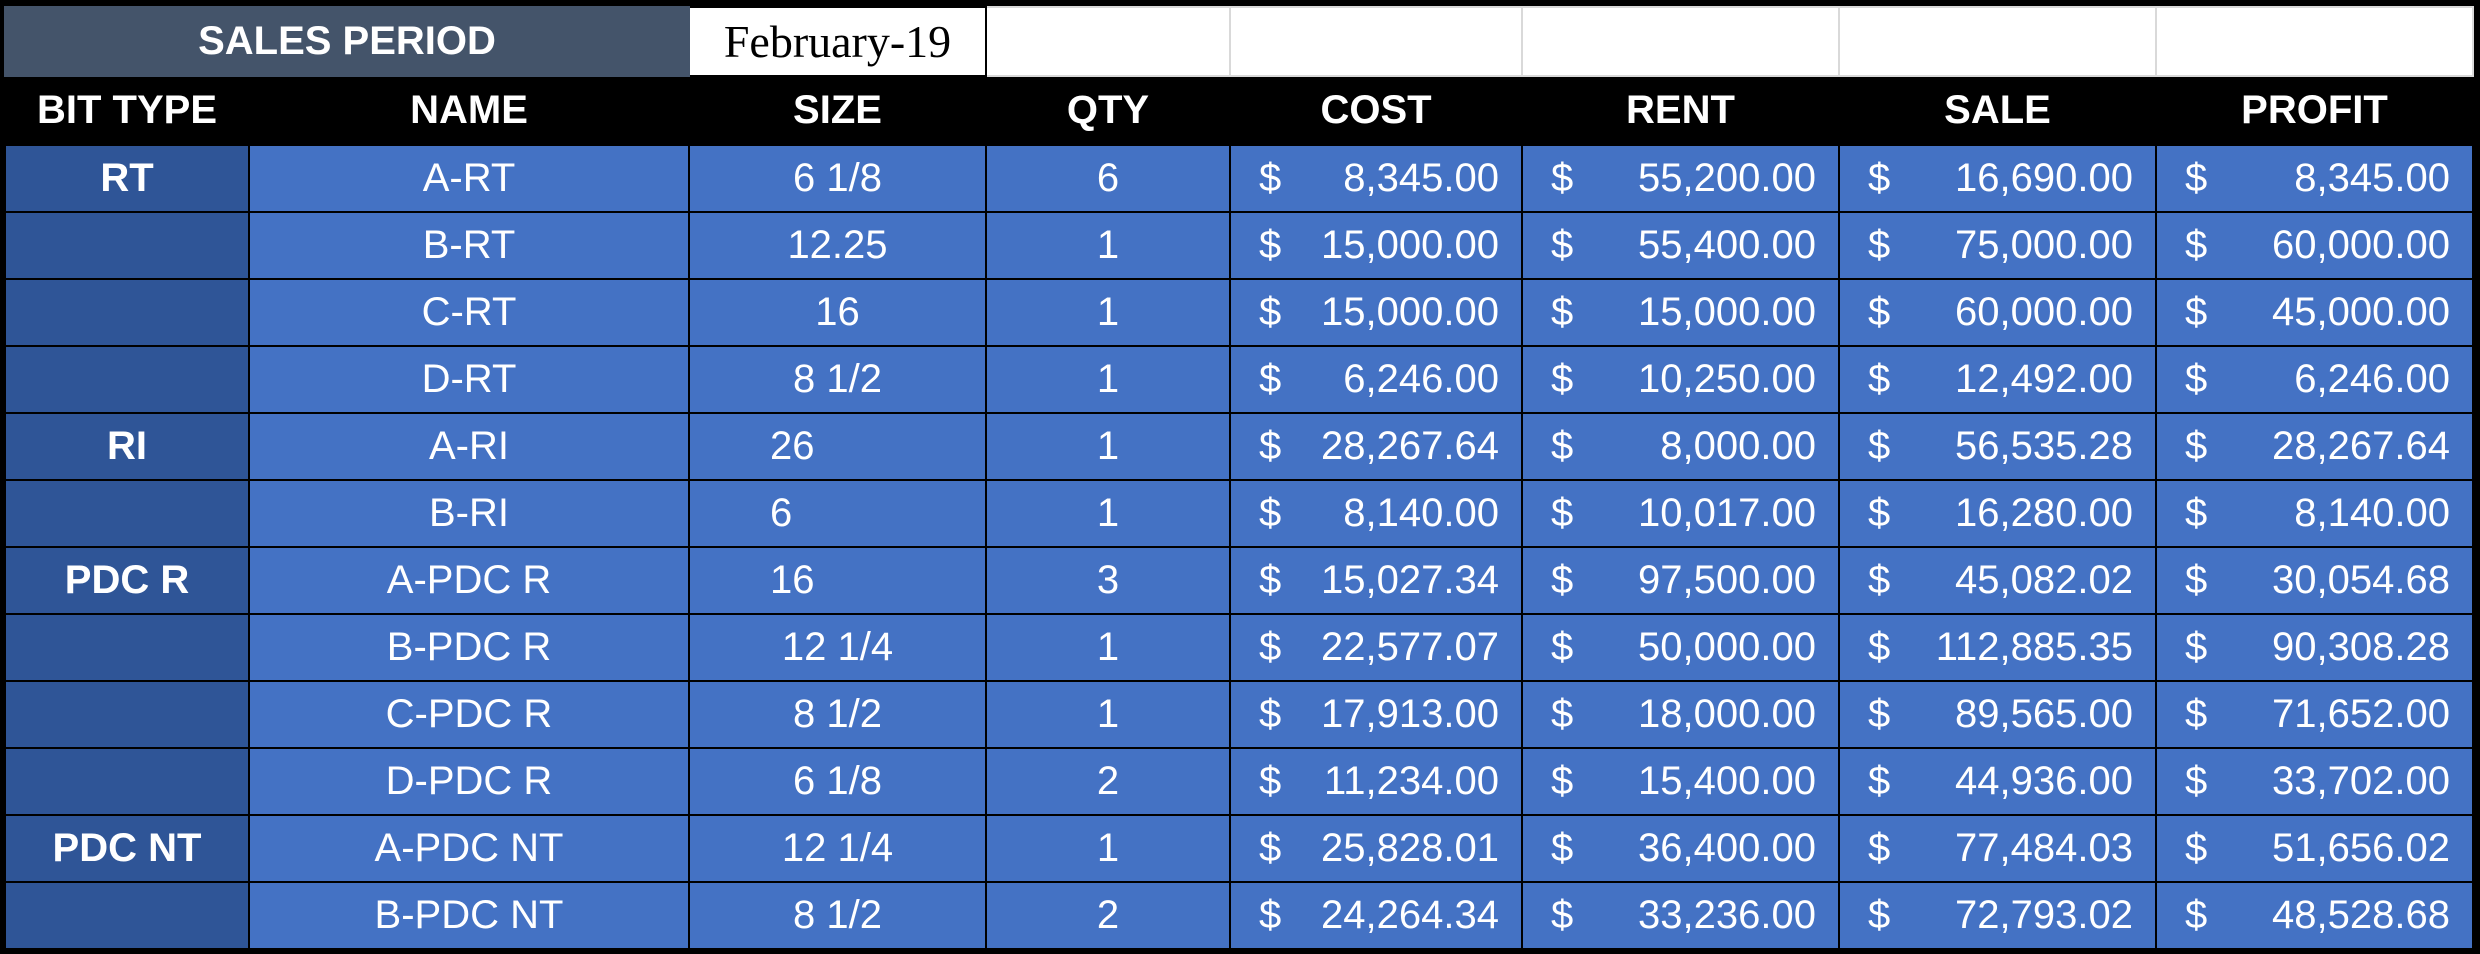 This screenshot has width=2480, height=954. I want to click on sale-cell: $12,492.00, so click(1997, 379).